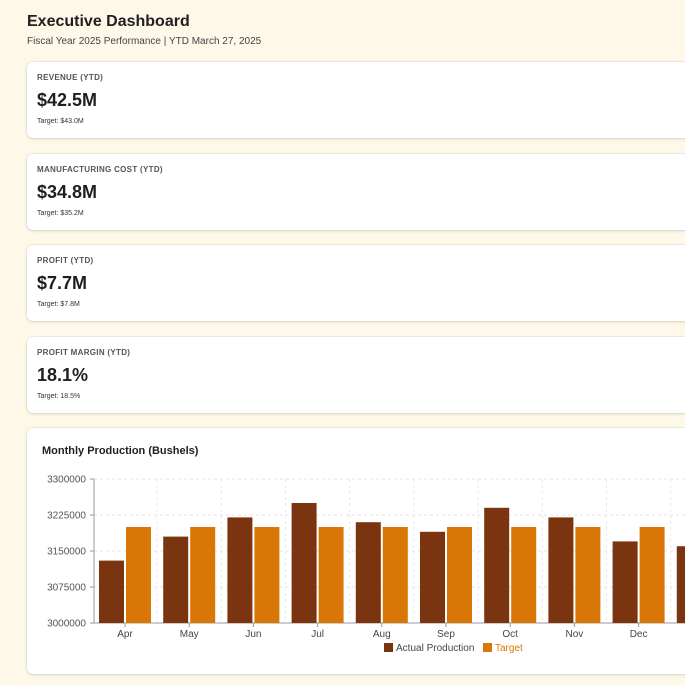  I want to click on y-tick-label: 3075000, so click(66, 588).